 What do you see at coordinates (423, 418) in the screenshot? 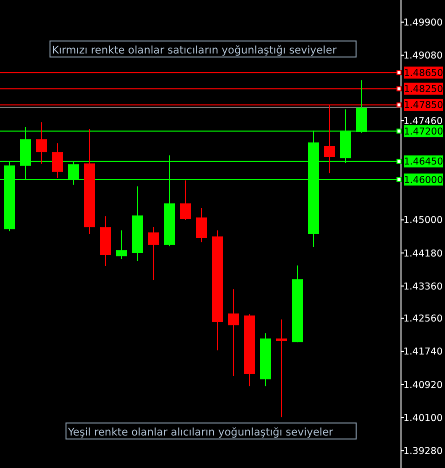
I see `y-tick-label: 1.40100` at bounding box center [423, 418].